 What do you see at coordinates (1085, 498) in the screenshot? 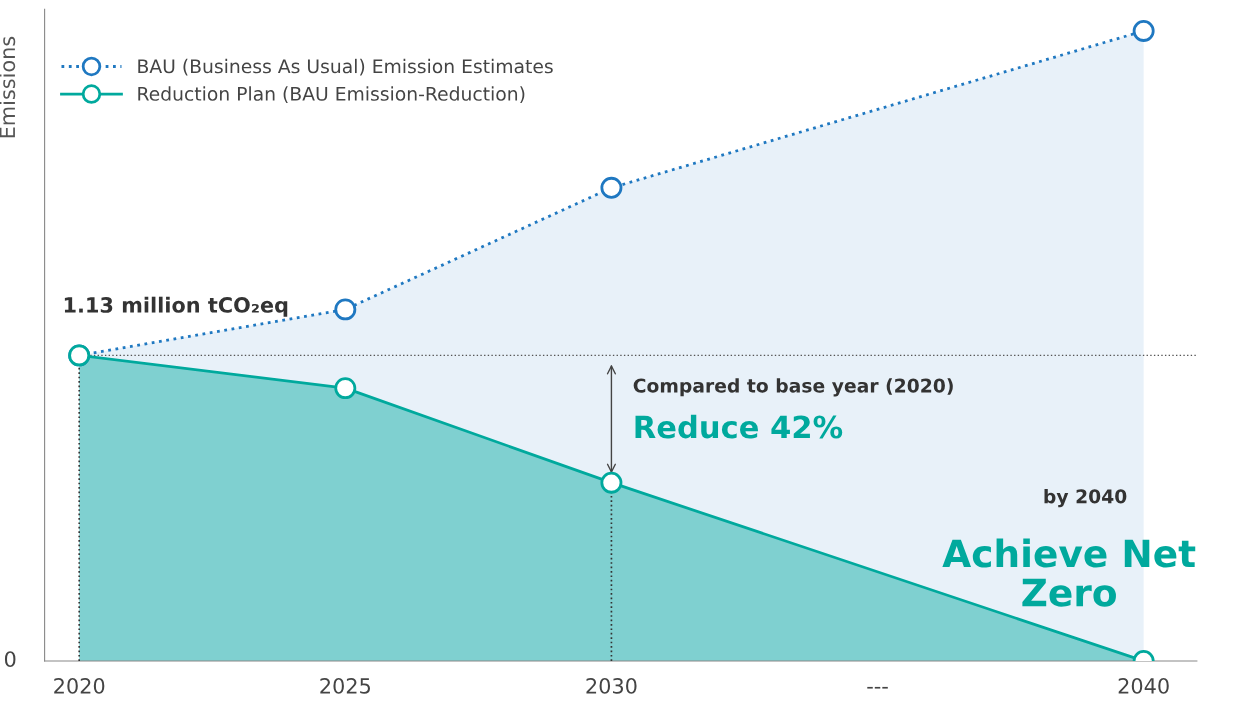
I see `annotation: by 2040` at bounding box center [1085, 498].